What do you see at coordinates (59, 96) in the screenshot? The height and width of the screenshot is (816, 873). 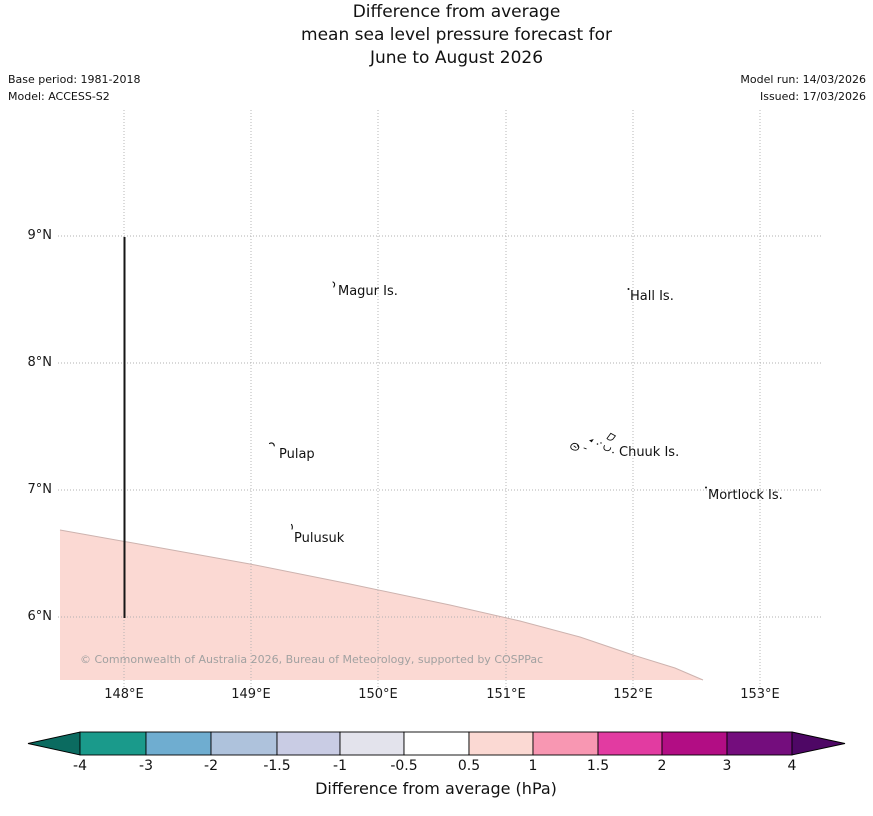 I see `model-text: Model: ACCESS-S2` at bounding box center [59, 96].